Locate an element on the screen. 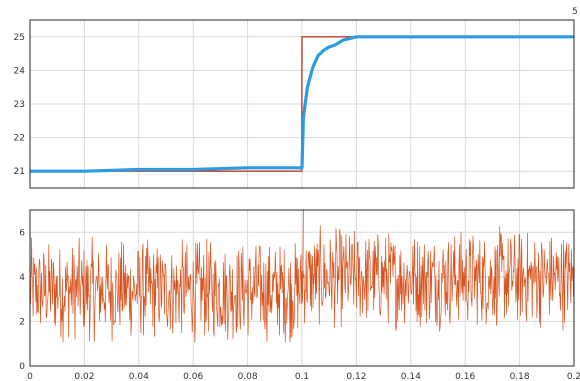 The image size is (580, 381). top-ytick-label: 21 is located at coordinates (19, 172).